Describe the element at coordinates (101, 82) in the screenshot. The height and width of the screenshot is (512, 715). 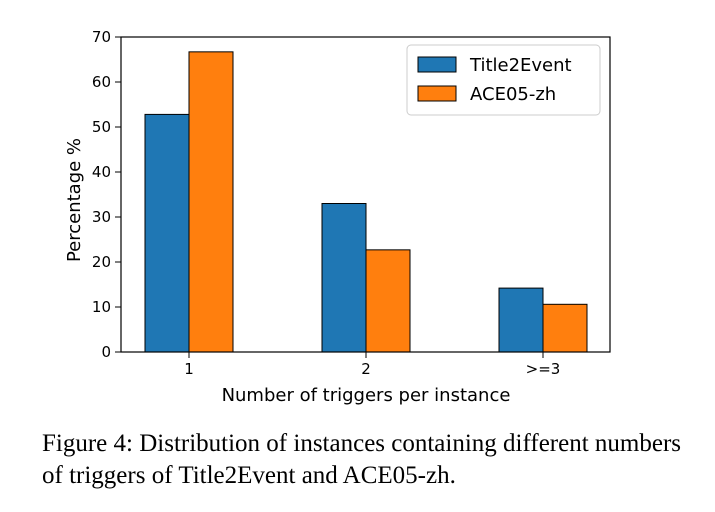
I see `y-tick-label: 60` at that location.